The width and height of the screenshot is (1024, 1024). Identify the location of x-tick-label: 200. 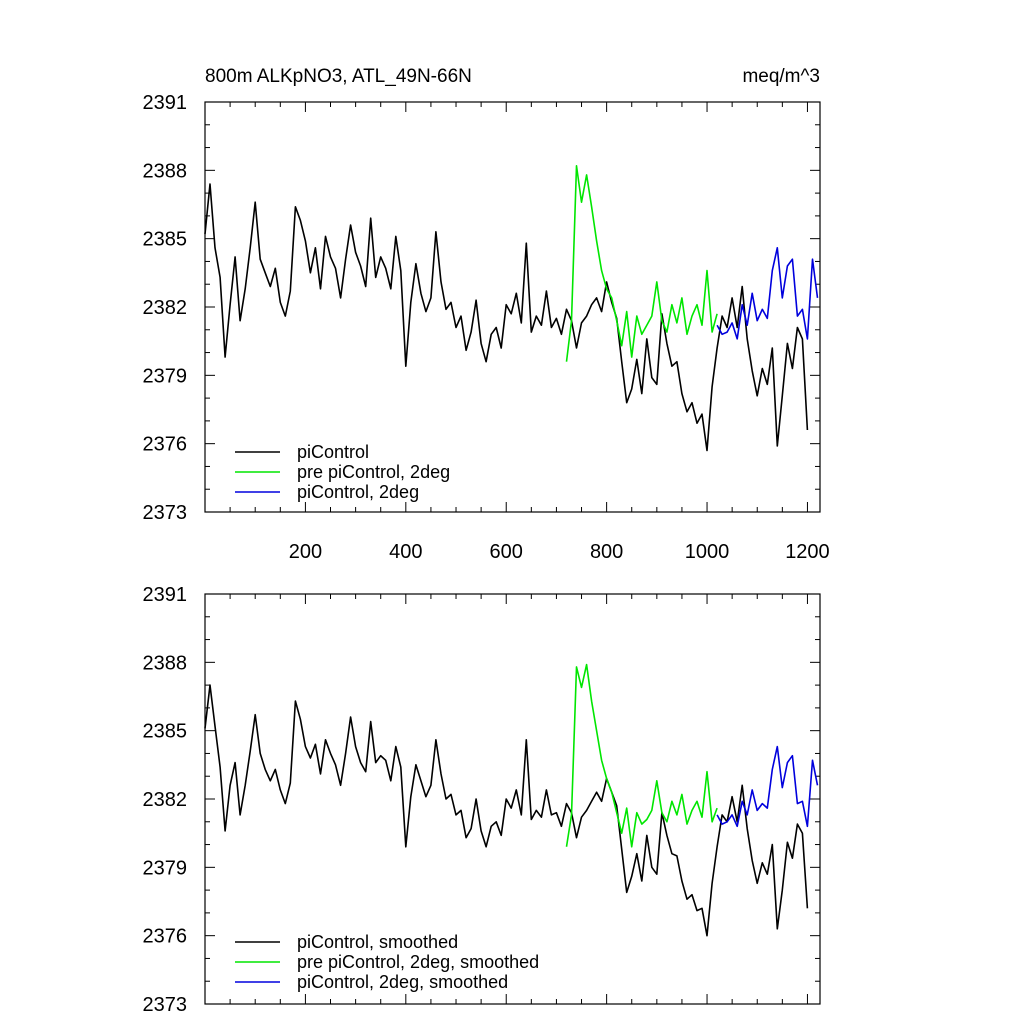
(305, 552).